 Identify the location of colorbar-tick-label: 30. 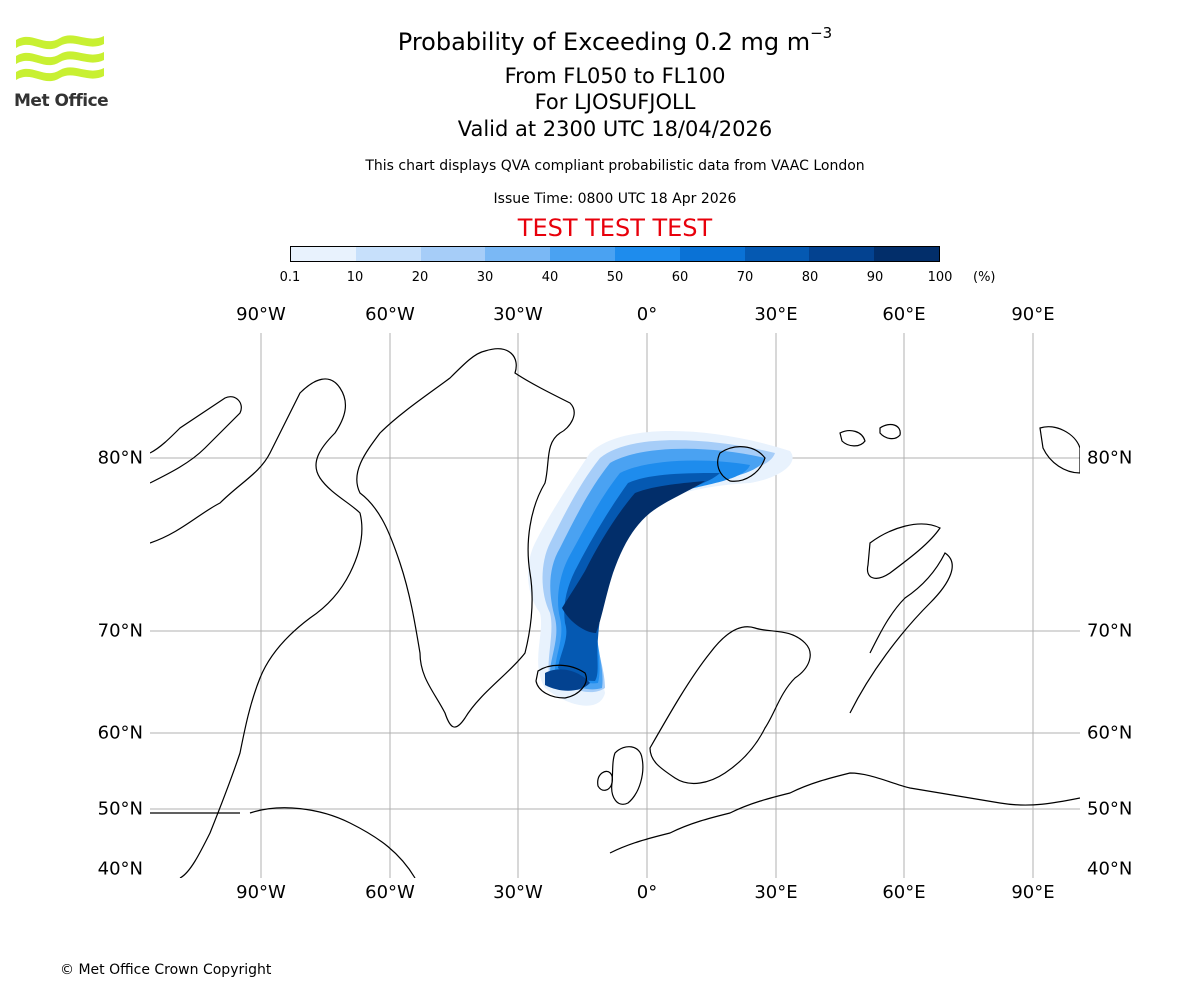
(485, 277).